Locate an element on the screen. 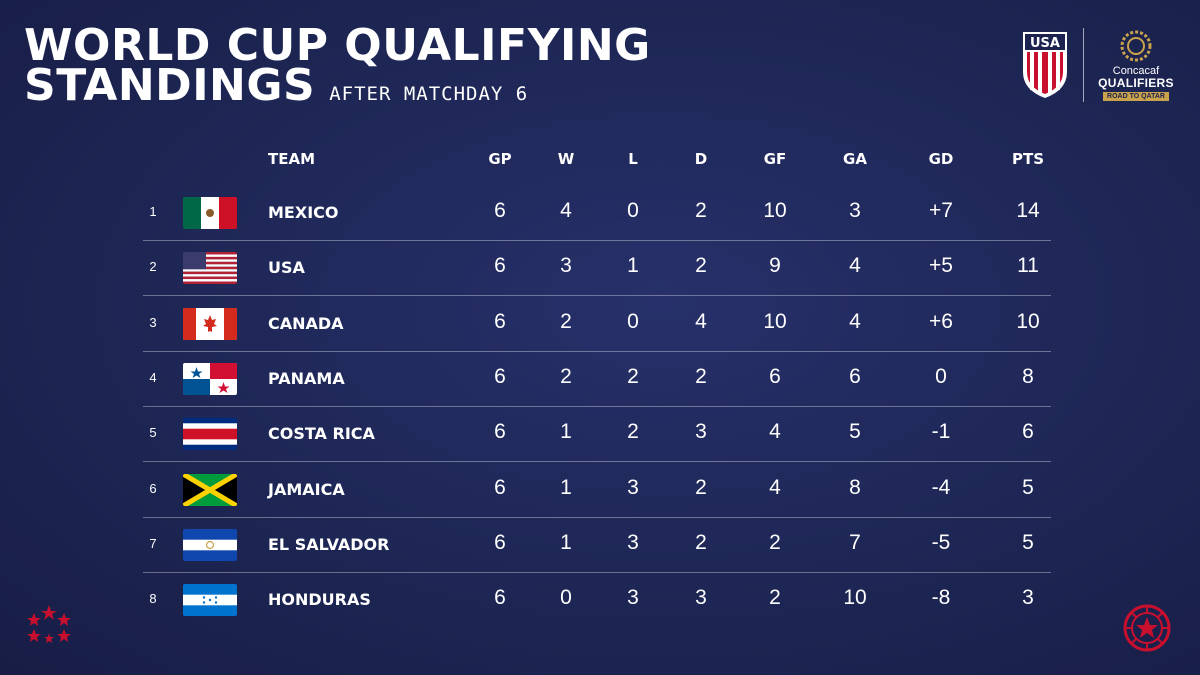 This screenshot has height=675, width=1200. team-name-cell: PANAMA is located at coordinates (306, 378).